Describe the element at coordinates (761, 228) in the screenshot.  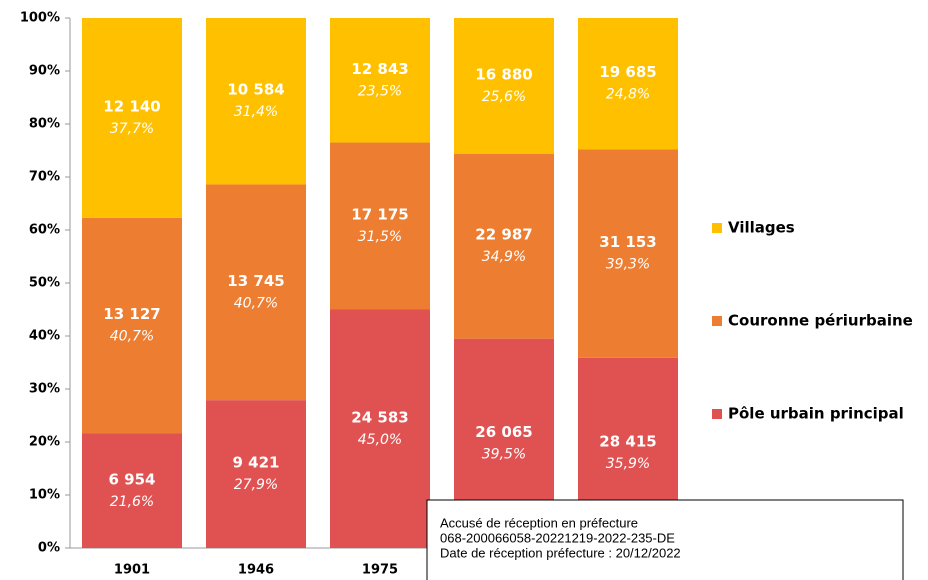
I see `legend-label: Villages` at that location.